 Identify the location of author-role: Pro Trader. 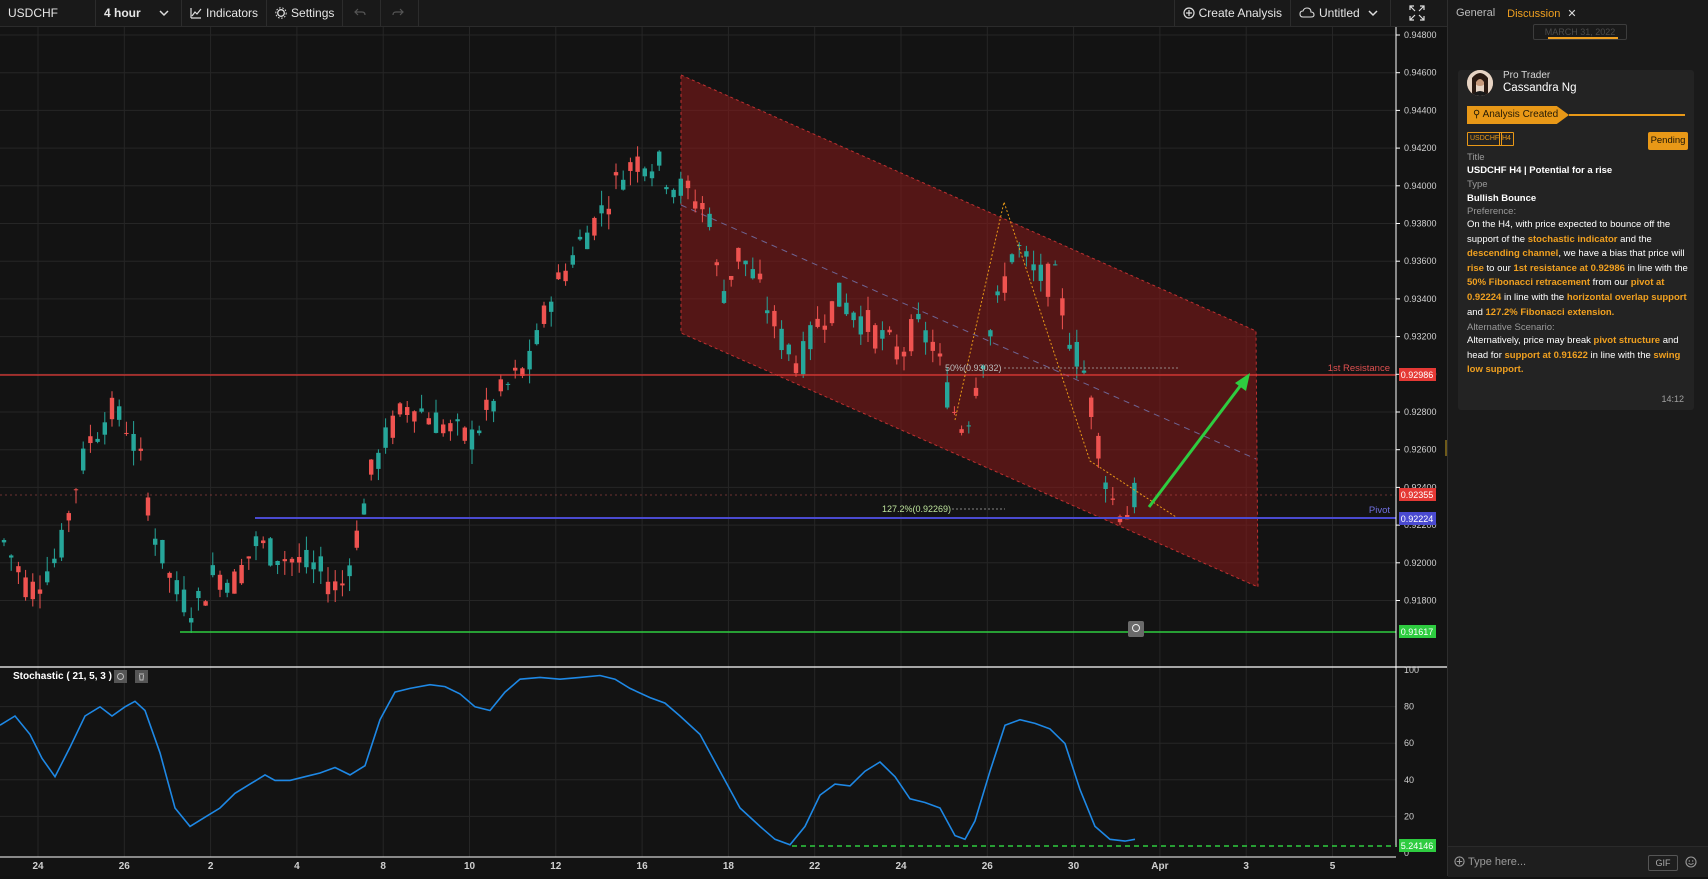
(1527, 75).